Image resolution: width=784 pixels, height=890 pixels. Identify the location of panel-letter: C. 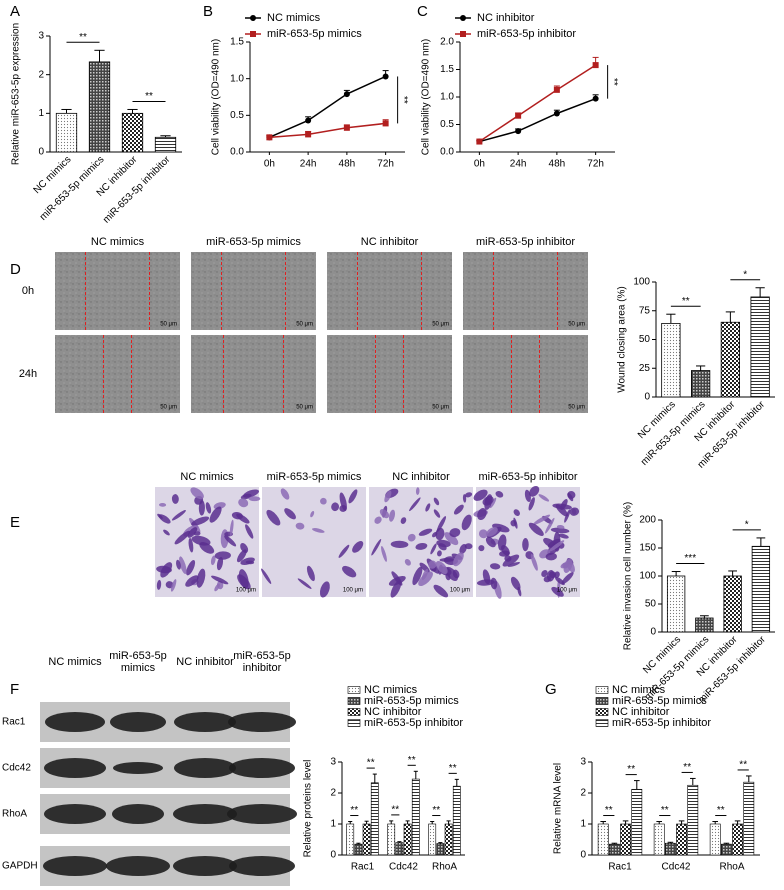
(422, 11).